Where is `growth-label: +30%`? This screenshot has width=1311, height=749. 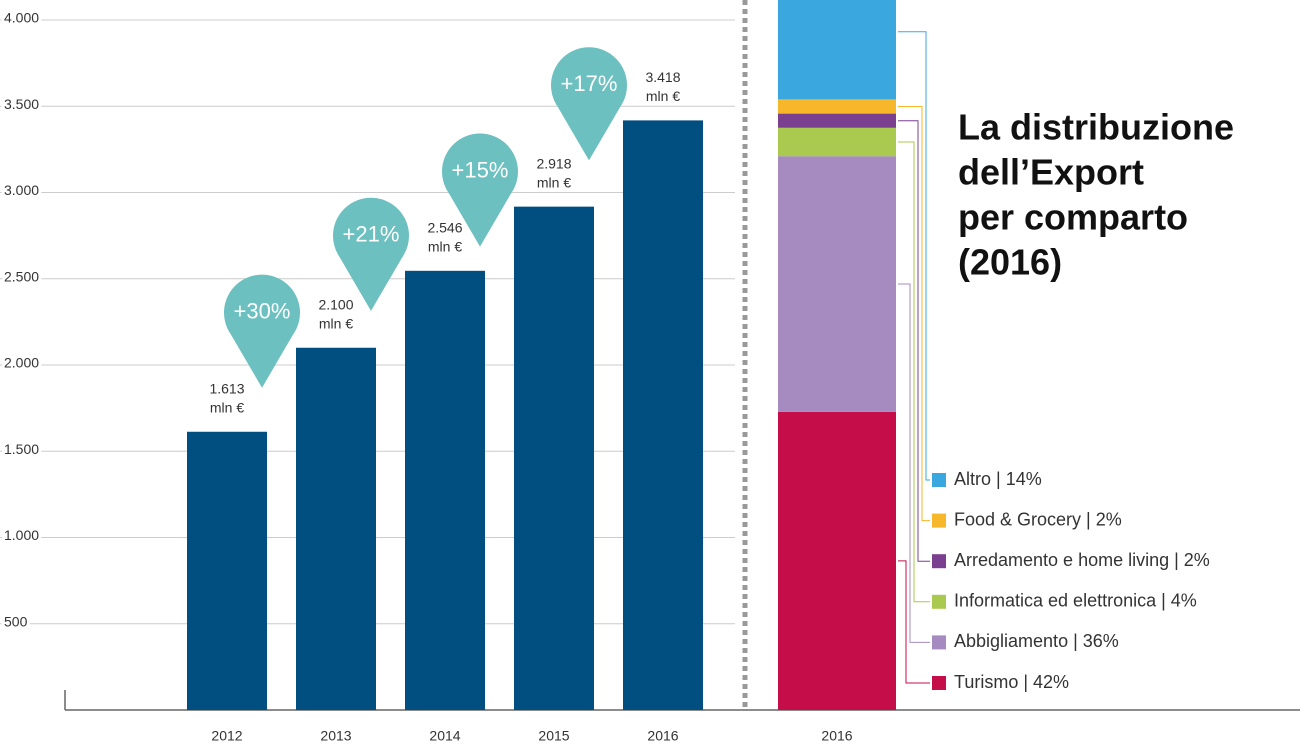 growth-label: +30% is located at coordinates (262, 311).